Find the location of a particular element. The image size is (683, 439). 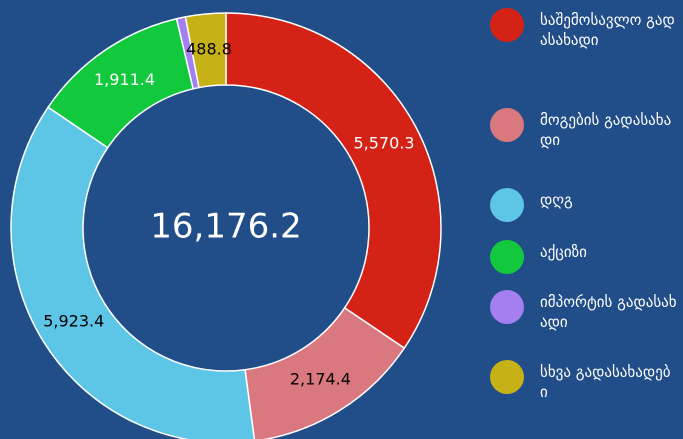

legend-item: აქციზი is located at coordinates (584, 257).